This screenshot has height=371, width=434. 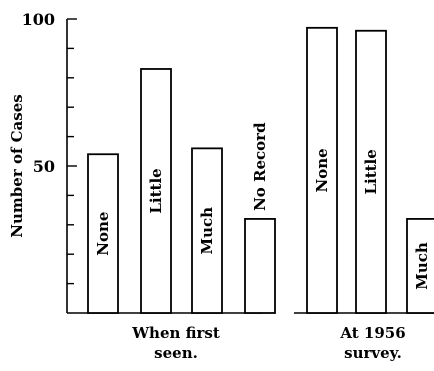 What do you see at coordinates (49, 147) in the screenshot?
I see `y-ticks: 100 50` at bounding box center [49, 147].